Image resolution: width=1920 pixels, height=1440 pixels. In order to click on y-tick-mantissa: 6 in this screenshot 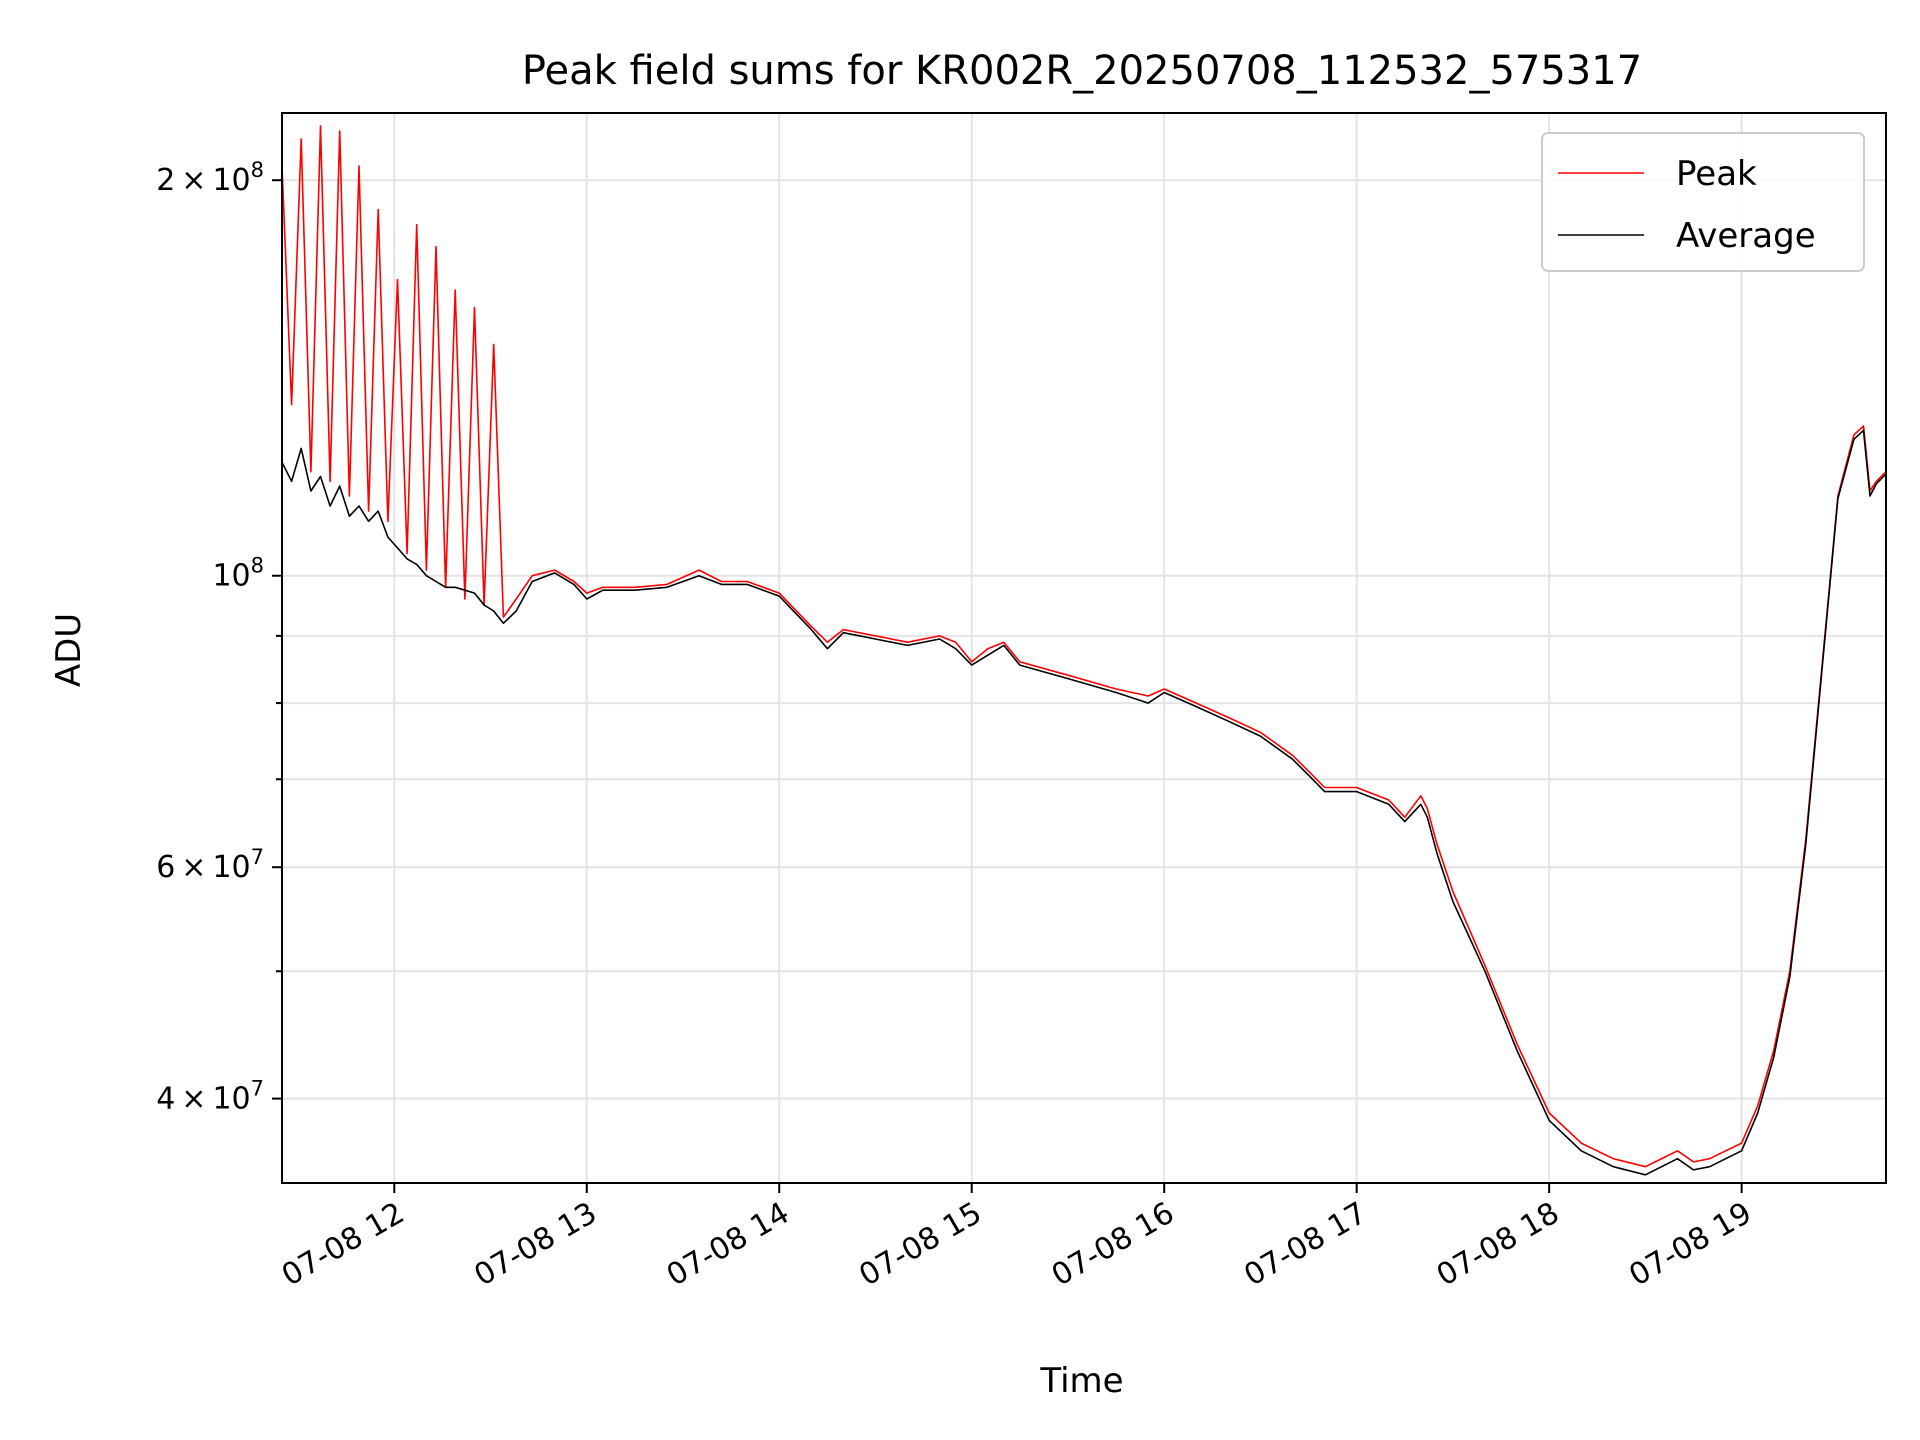, I will do `click(165, 867)`.